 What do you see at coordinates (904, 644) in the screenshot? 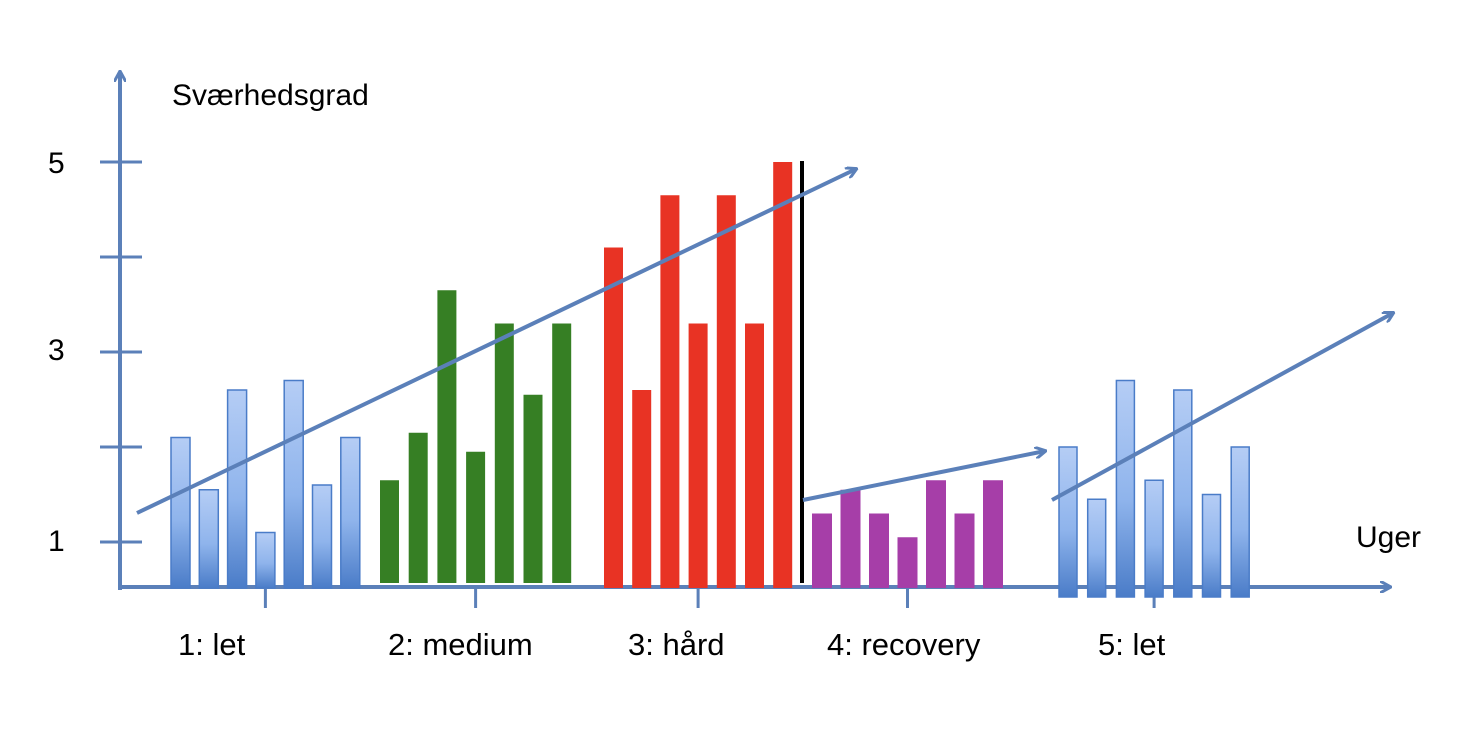
I see `week-label-4: 4: recovery` at bounding box center [904, 644].